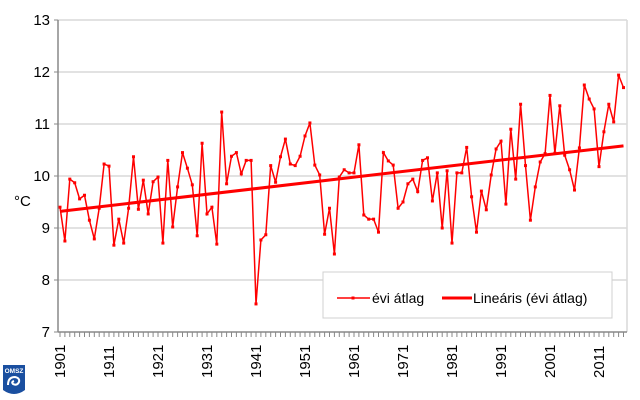 The height and width of the screenshot is (400, 640). I want to click on legend: évi átlag Lineáris (évi átlag), so click(467, 295).